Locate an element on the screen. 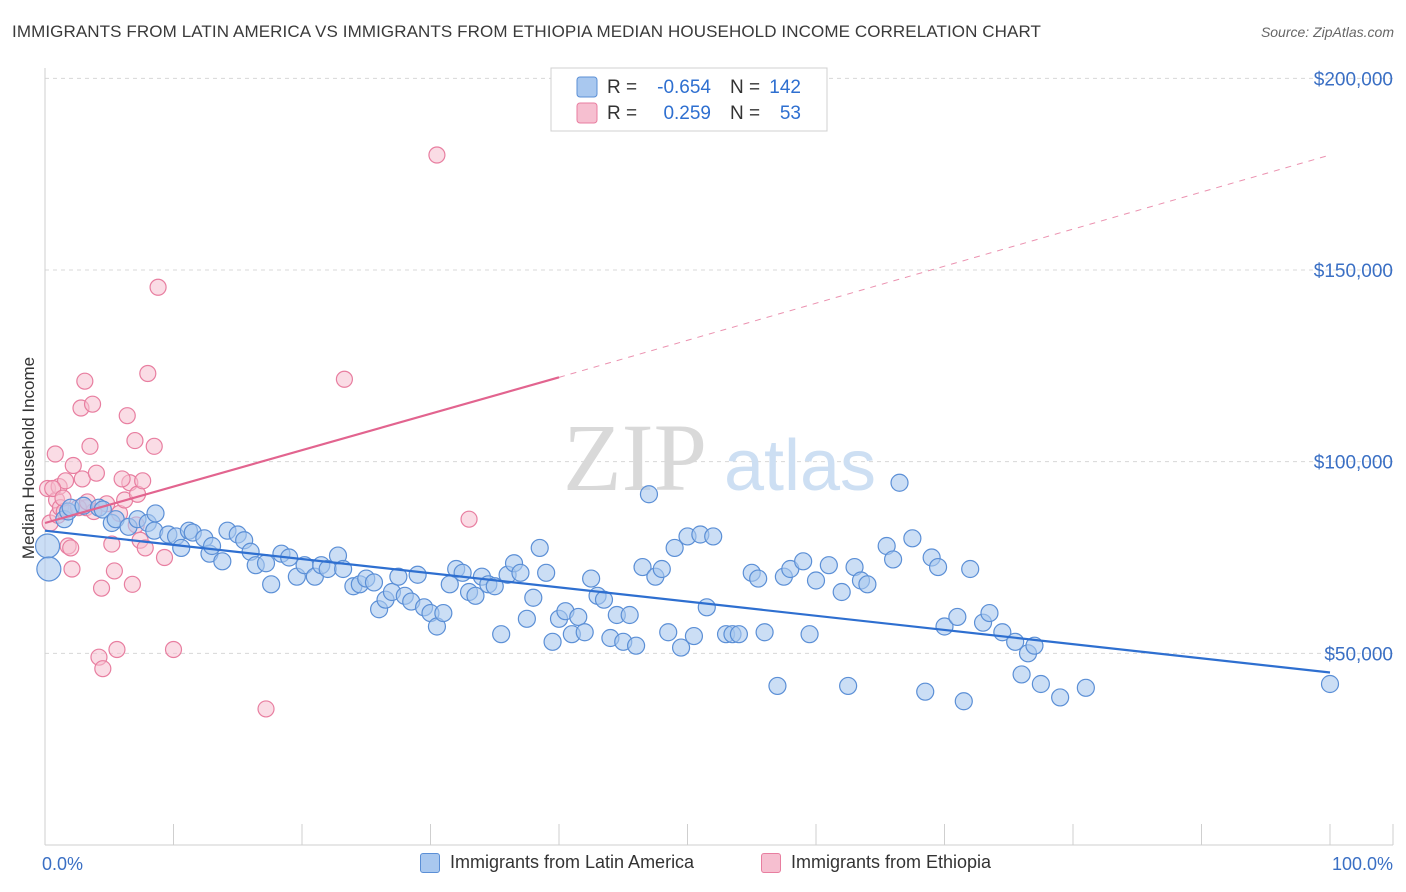 This screenshot has width=1406, height=892. x-tick-labels: 0.0% 100.0% is located at coordinates (717, 864).